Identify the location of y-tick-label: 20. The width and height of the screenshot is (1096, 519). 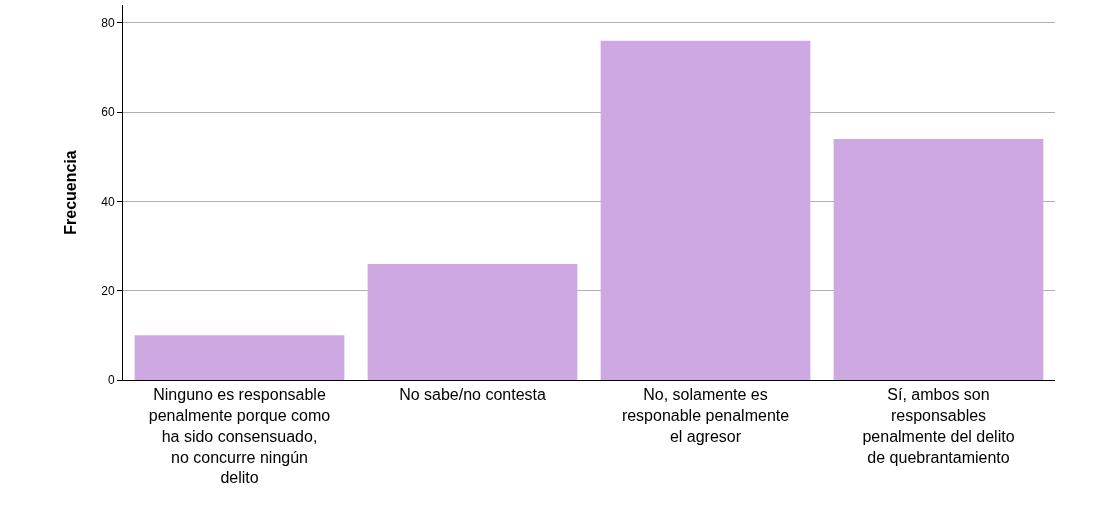
(108, 290).